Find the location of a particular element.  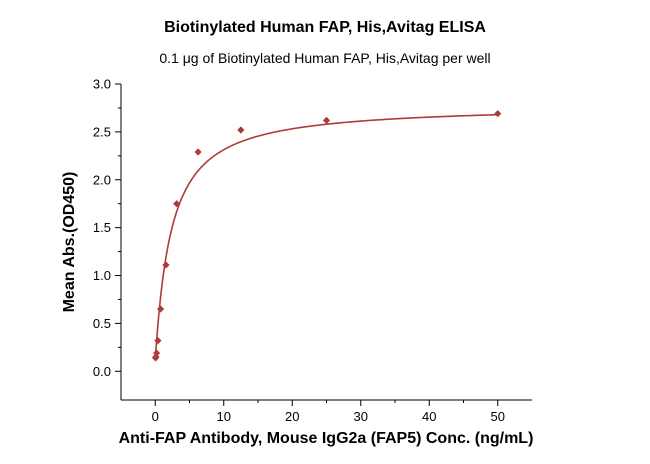

x-tick-label: 30 is located at coordinates (361, 416).